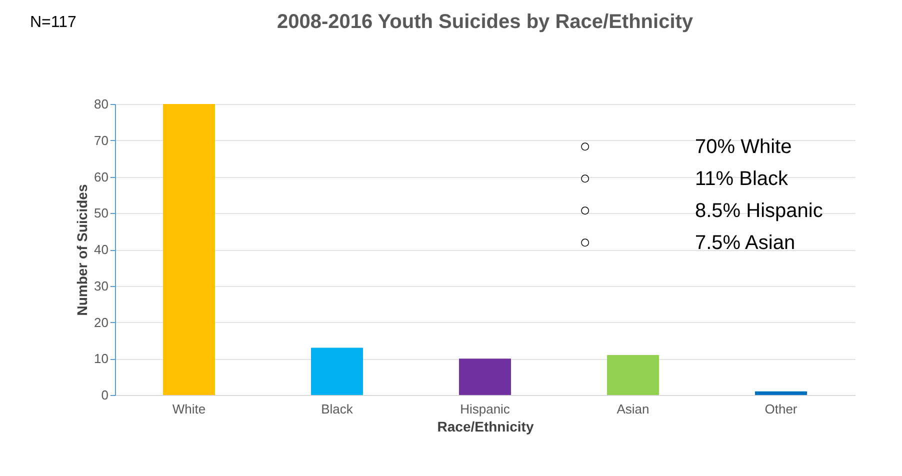 The image size is (902, 476). I want to click on y-tick-label: 50, so click(101, 213).